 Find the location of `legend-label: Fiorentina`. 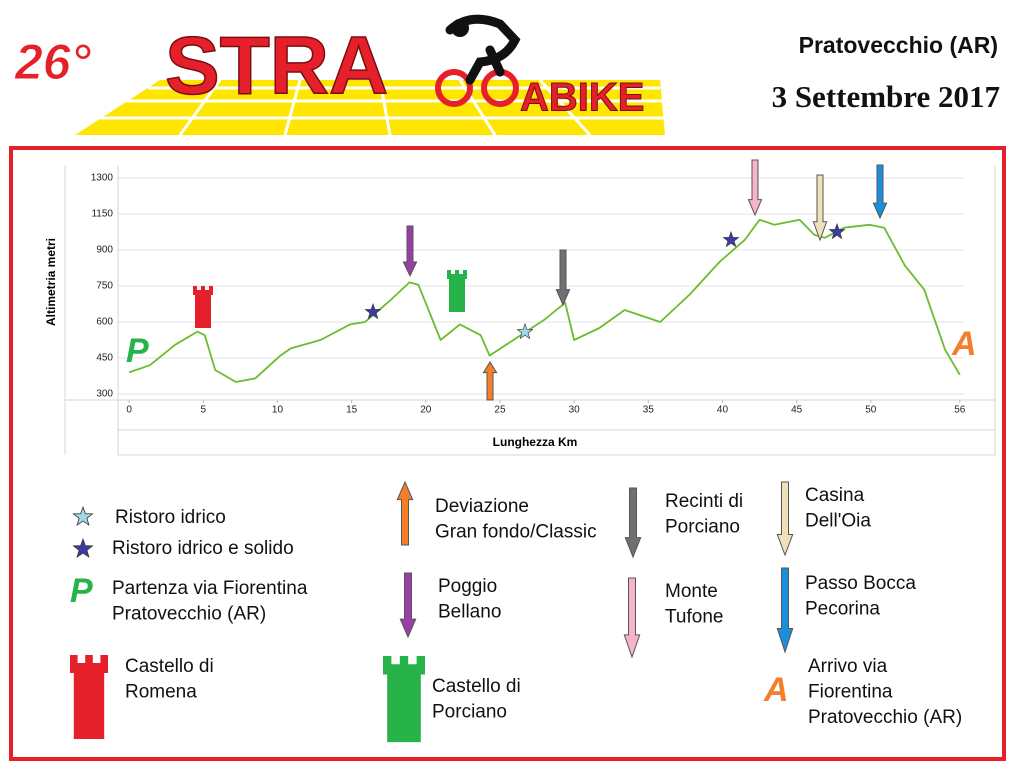

legend-label: Fiorentina is located at coordinates (850, 692).